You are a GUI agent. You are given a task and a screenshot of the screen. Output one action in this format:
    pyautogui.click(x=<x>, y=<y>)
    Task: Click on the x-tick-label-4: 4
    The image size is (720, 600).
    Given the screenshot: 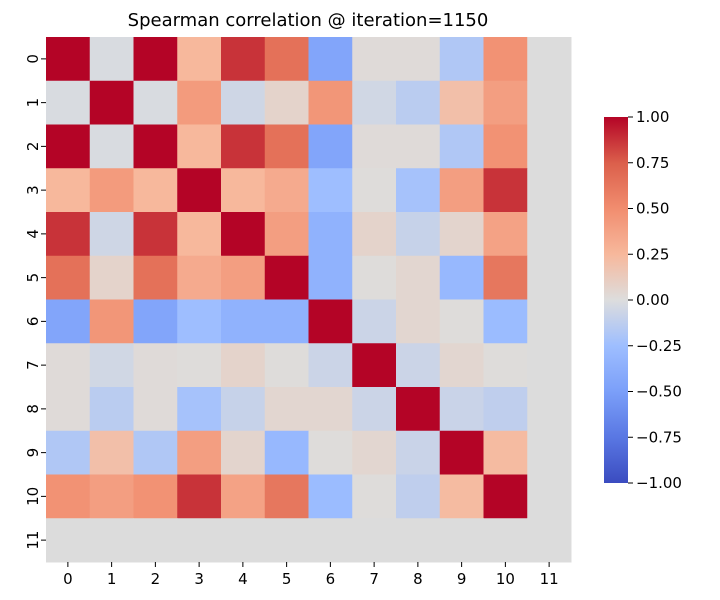 What is the action you would take?
    pyautogui.click(x=243, y=579)
    